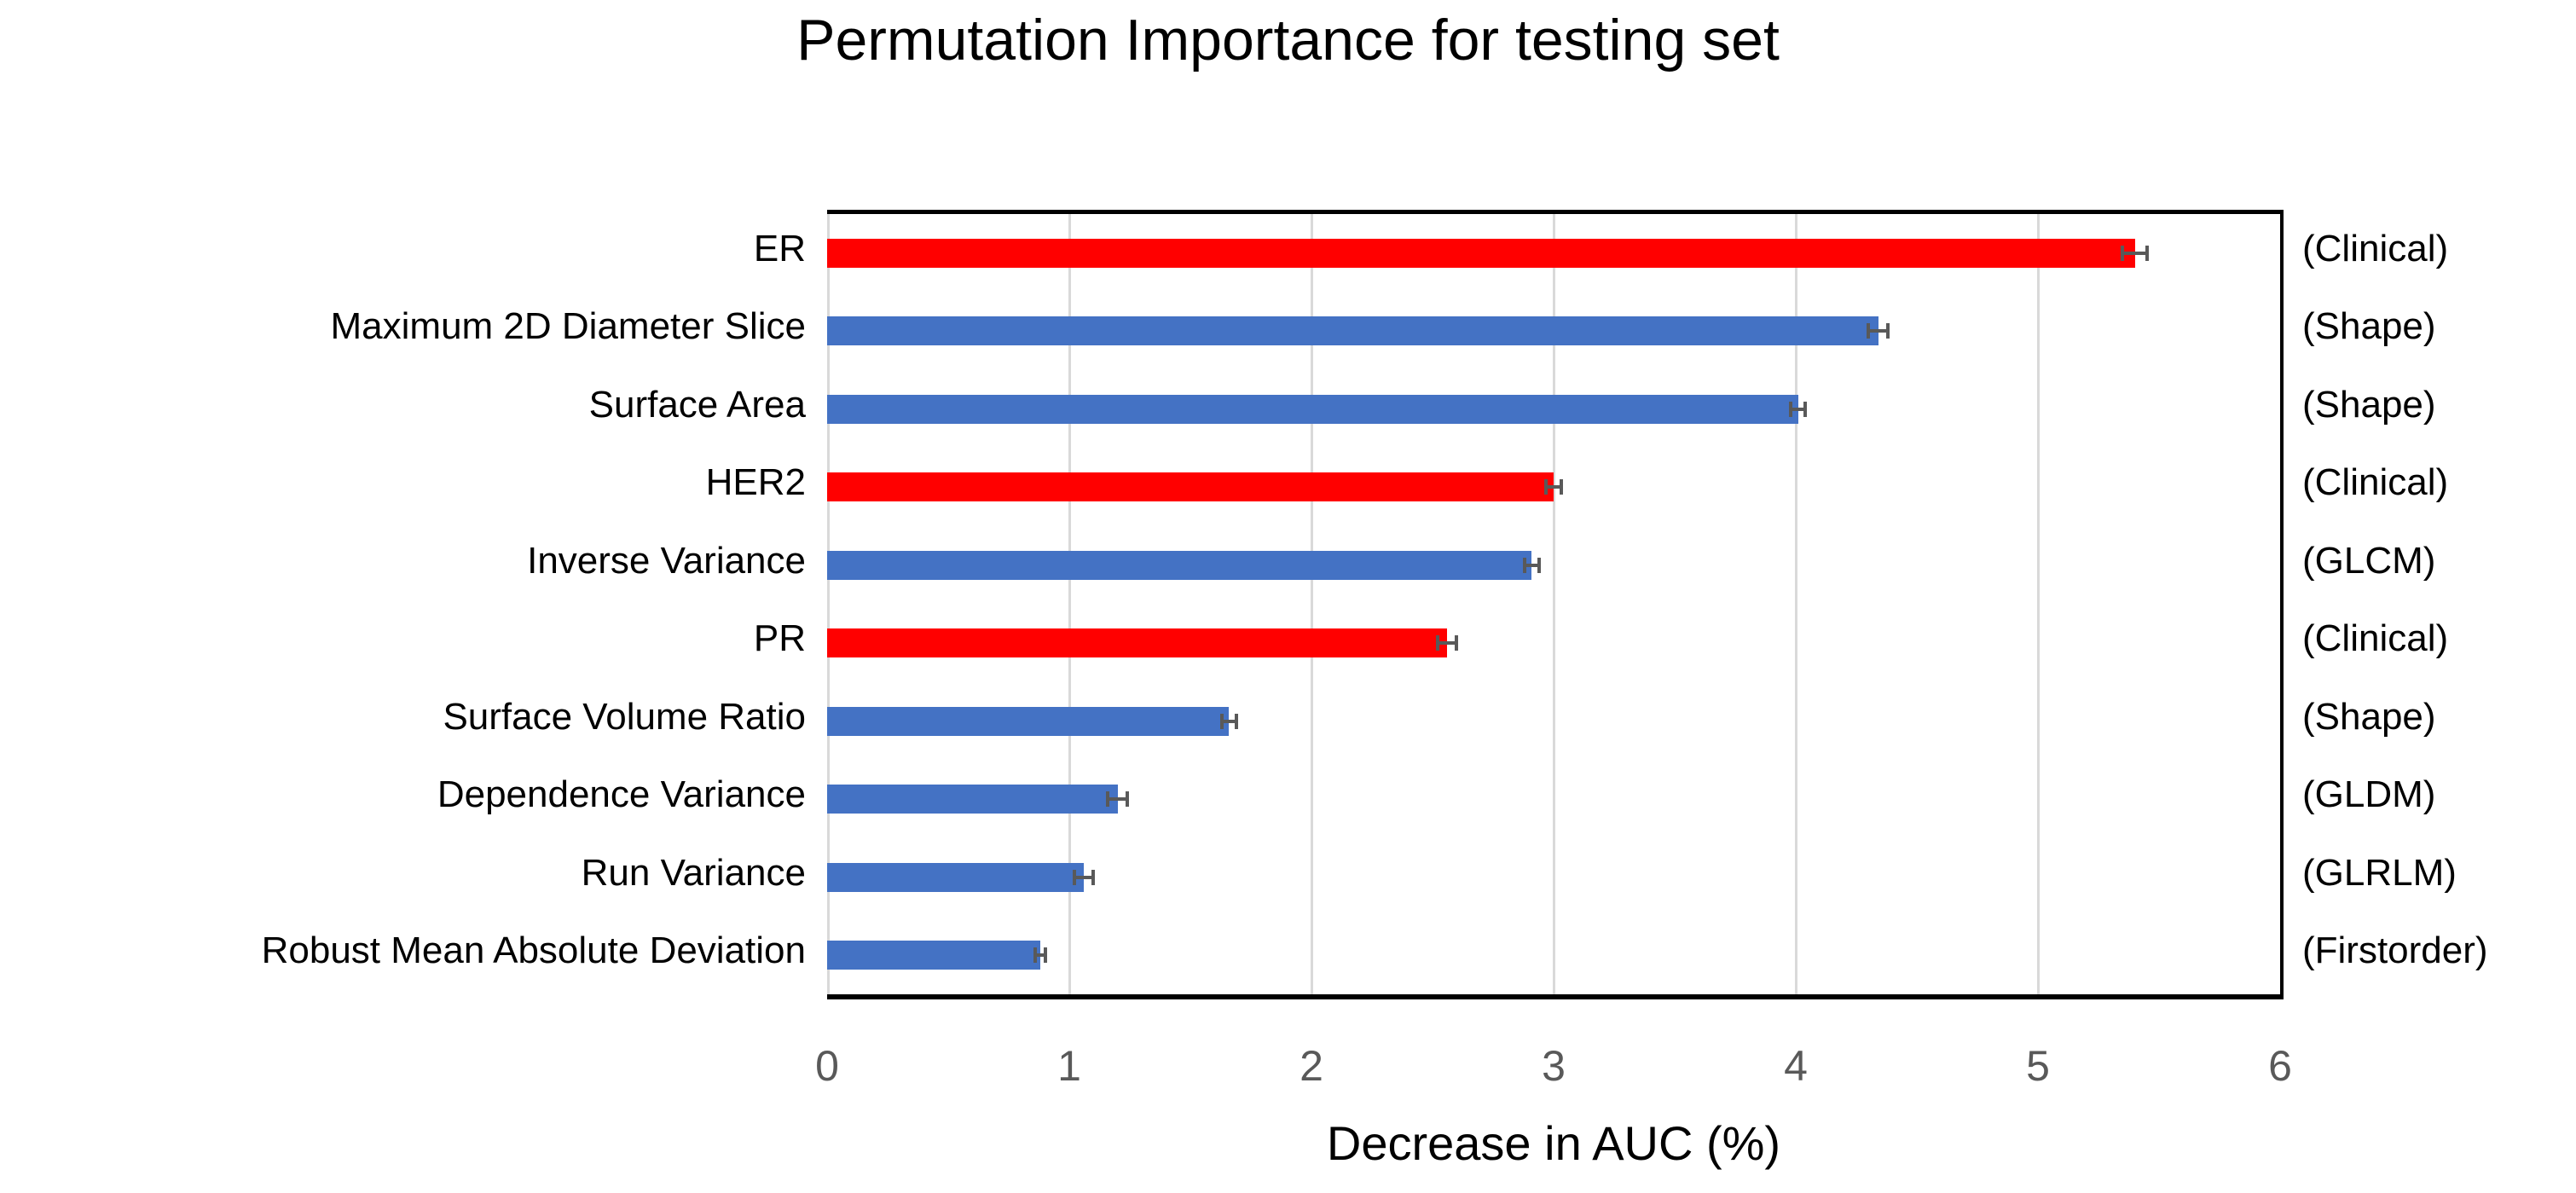 The height and width of the screenshot is (1193, 2576). What do you see at coordinates (2369, 794) in the screenshot?
I see `feature-group-label: (GLDM)` at bounding box center [2369, 794].